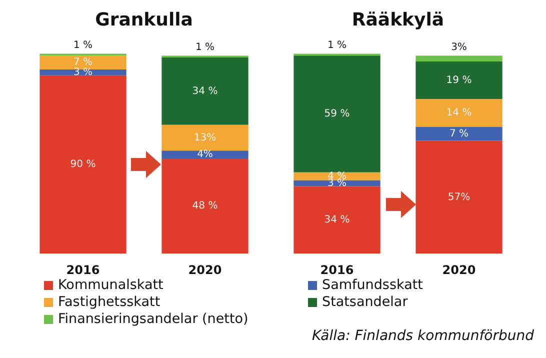 This screenshot has height=358, width=546. I want to click on data-label: 3 %, so click(83, 72).